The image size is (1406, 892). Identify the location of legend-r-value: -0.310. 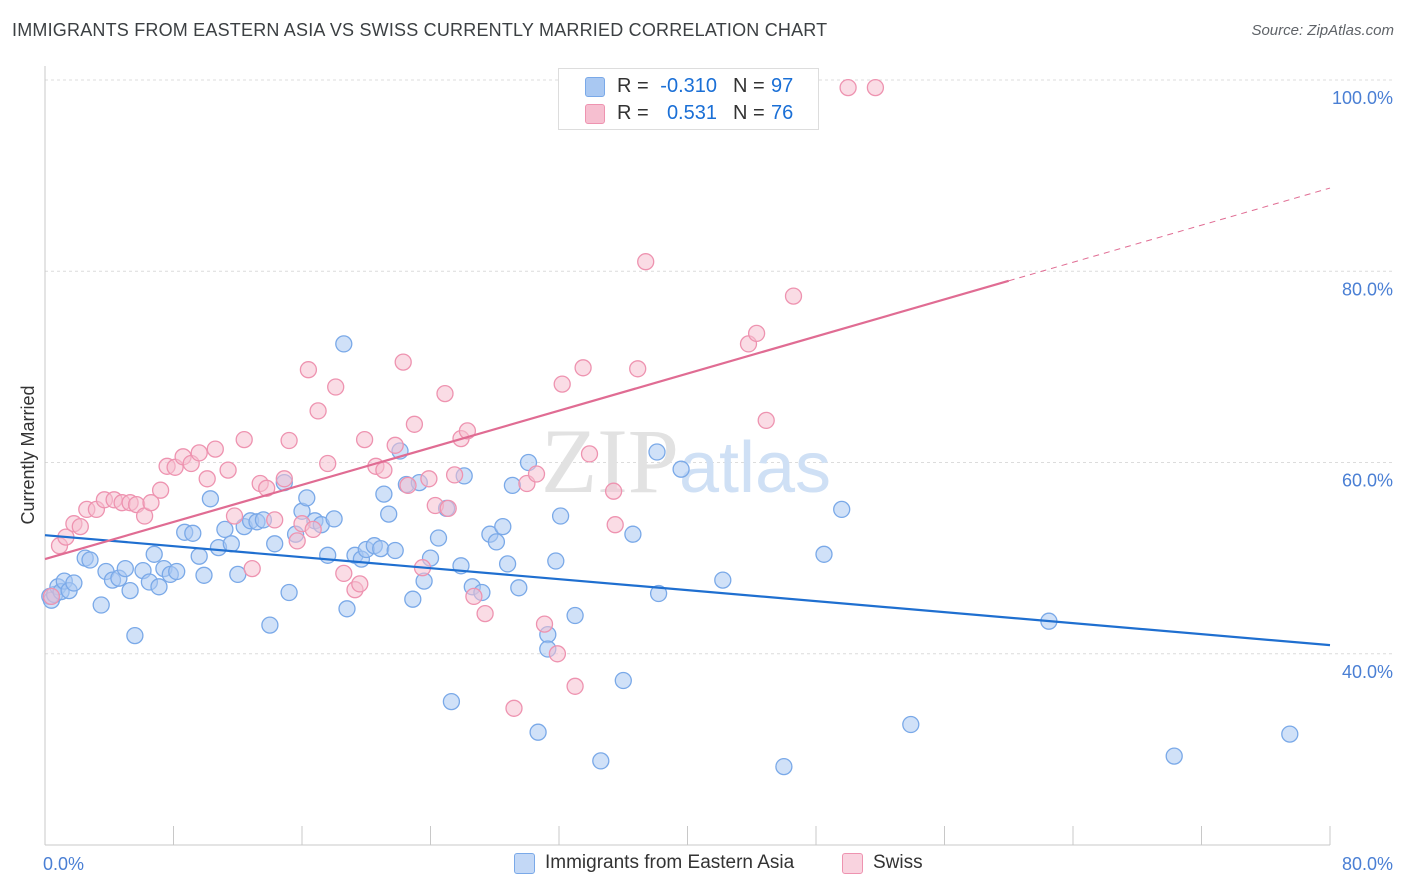
(688, 86).